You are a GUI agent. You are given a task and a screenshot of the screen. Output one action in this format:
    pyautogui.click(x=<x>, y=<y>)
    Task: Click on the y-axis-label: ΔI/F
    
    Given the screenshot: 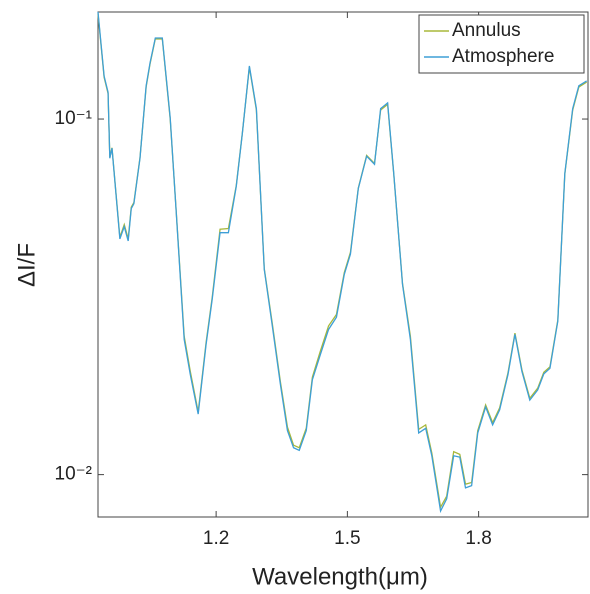 What is the action you would take?
    pyautogui.click(x=26, y=265)
    